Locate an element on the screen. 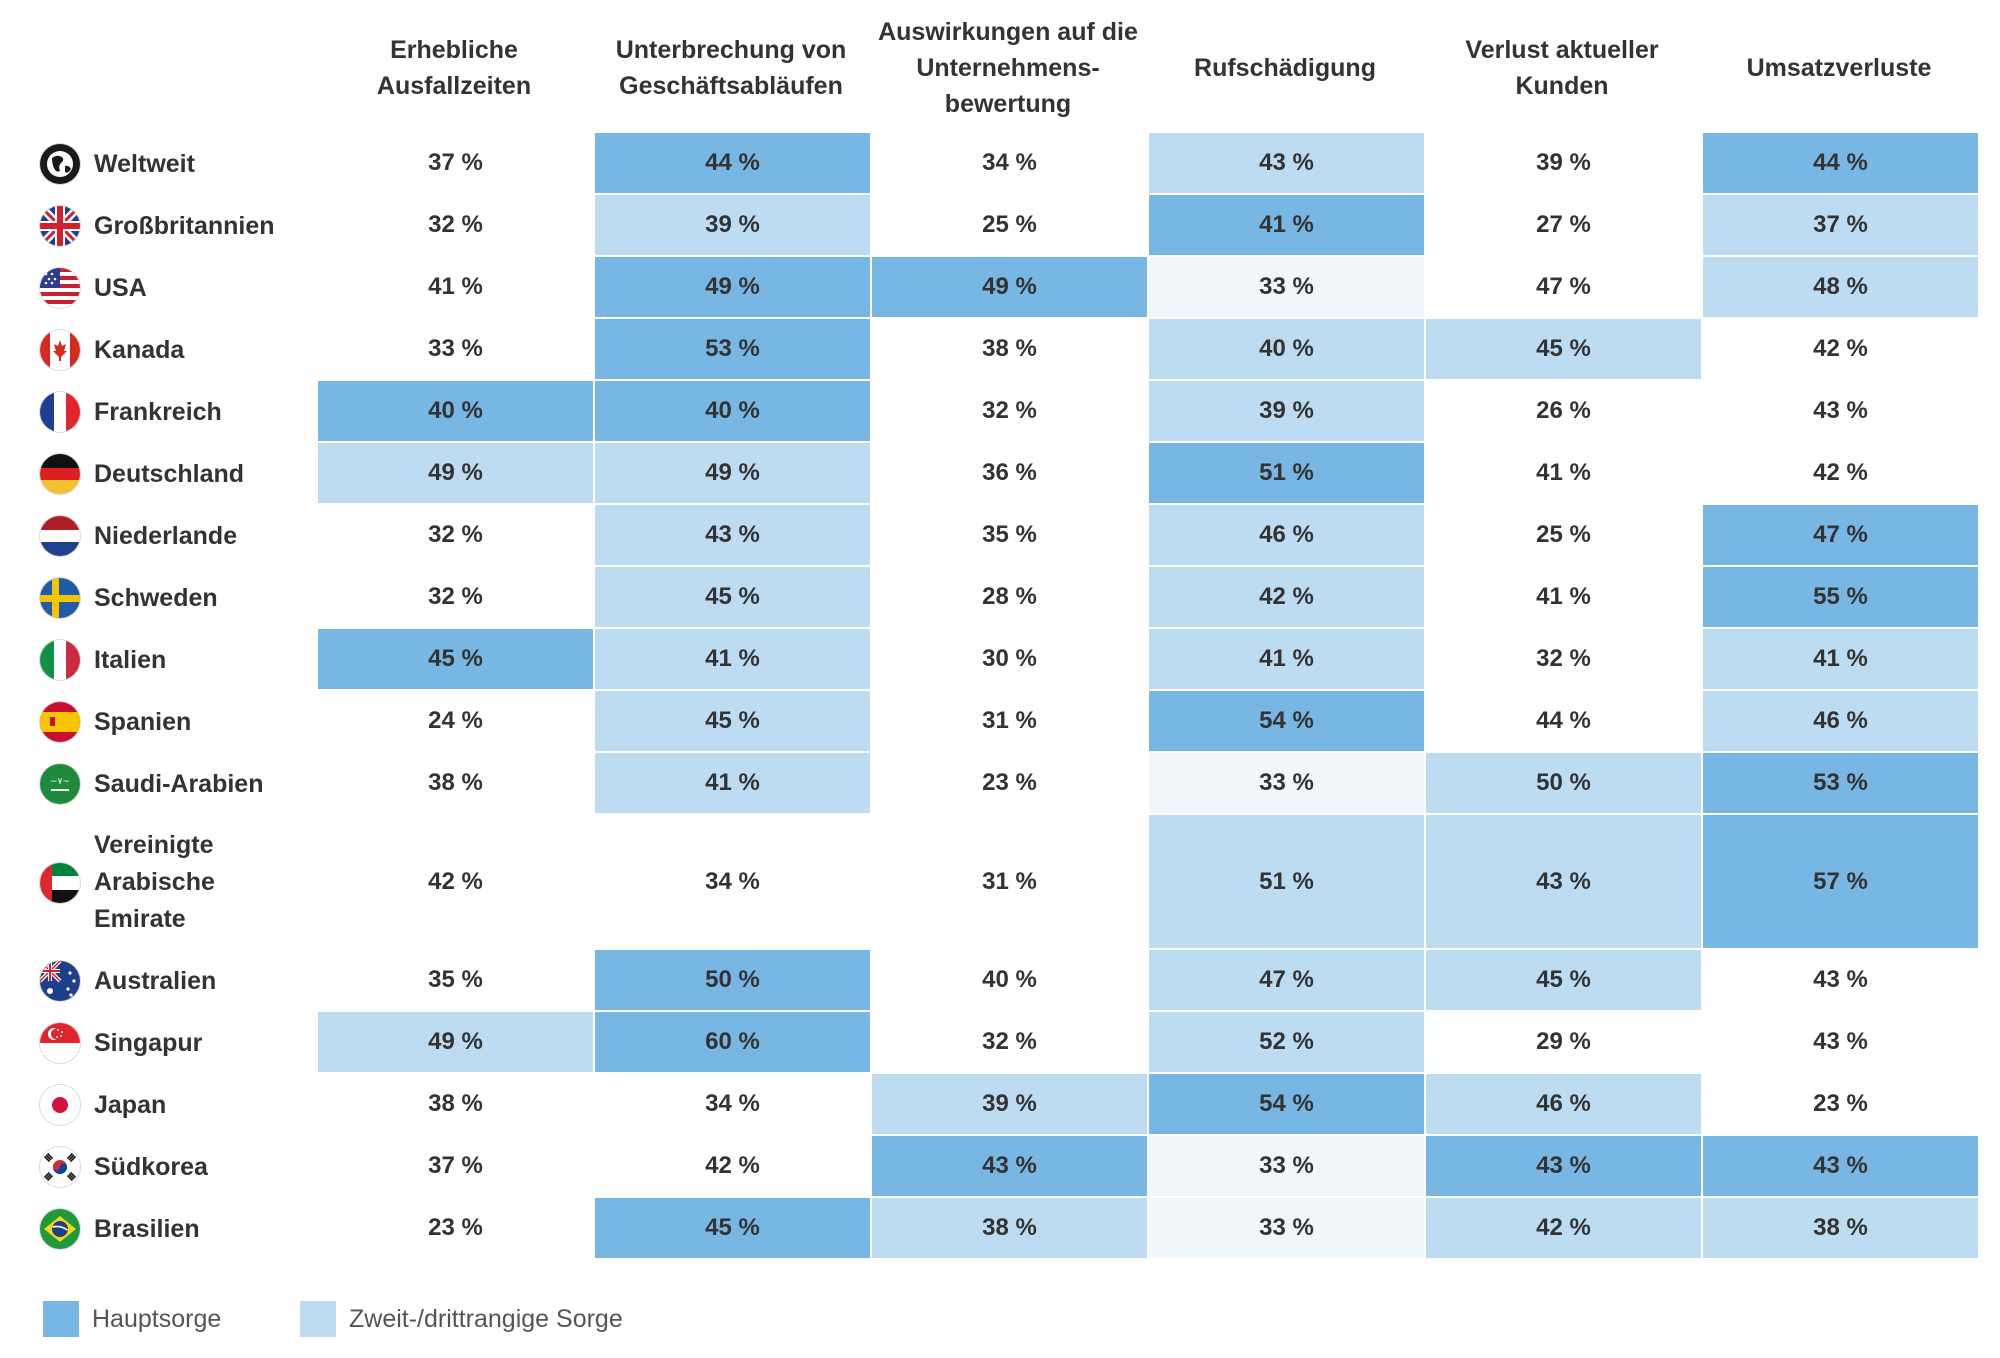 Image resolution: width=2000 pixels, height=1358 pixels. table-cell: 52 % is located at coordinates (1286, 1042).